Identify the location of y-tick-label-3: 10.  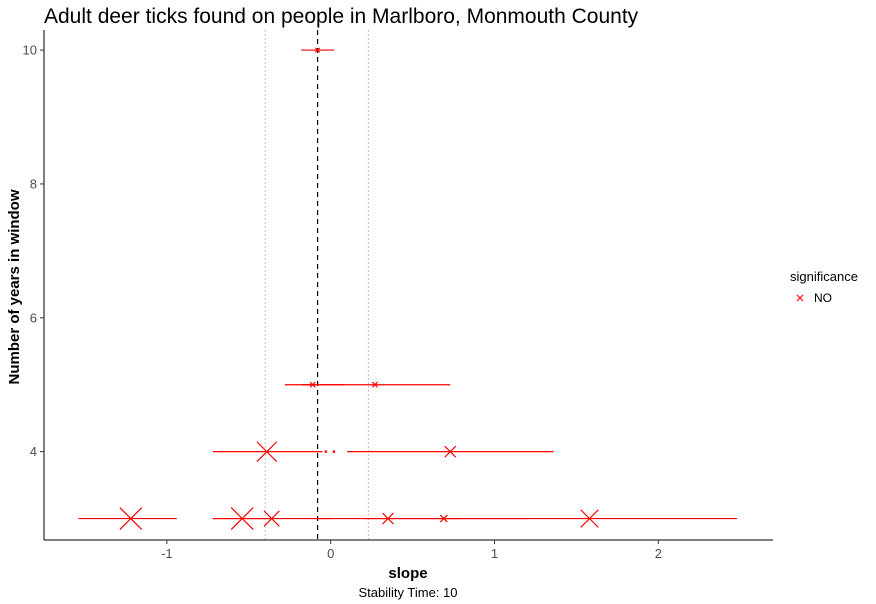
(30, 50).